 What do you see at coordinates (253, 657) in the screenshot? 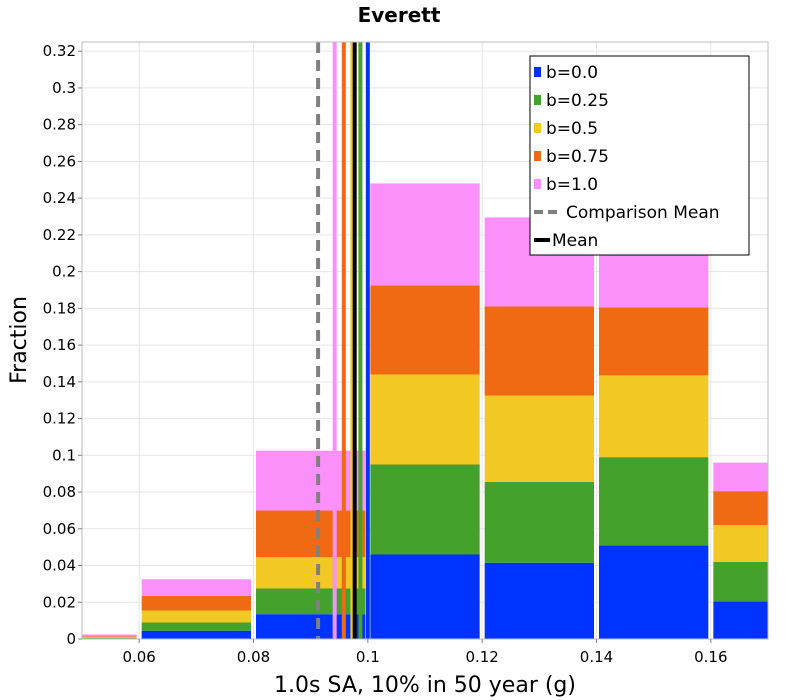
I see `x-tick-label: 0.08` at bounding box center [253, 657].